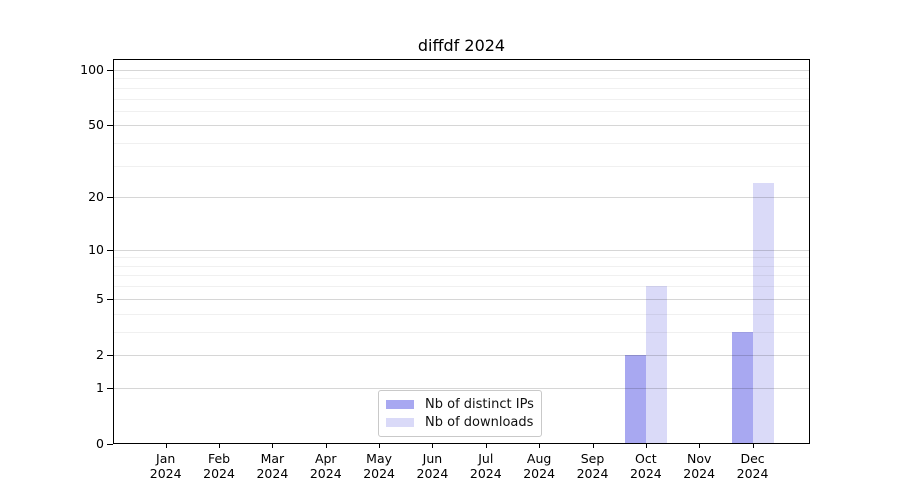 The width and height of the screenshot is (900, 500). What do you see at coordinates (635, 399) in the screenshot?
I see `bar-nb-of-distinct-ips-oct` at bounding box center [635, 399].